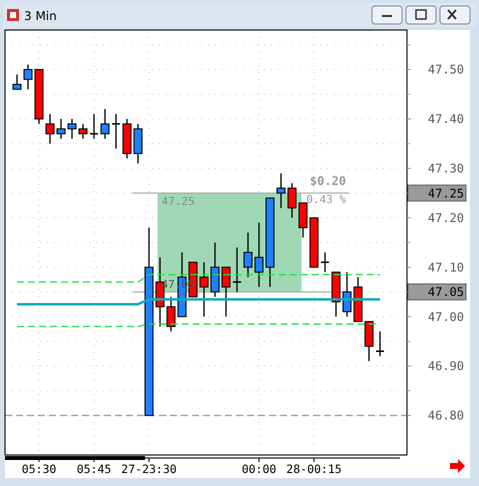 This screenshot has height=486, width=479. I want to click on x-tick-label: 28-00:15, so click(314, 469).